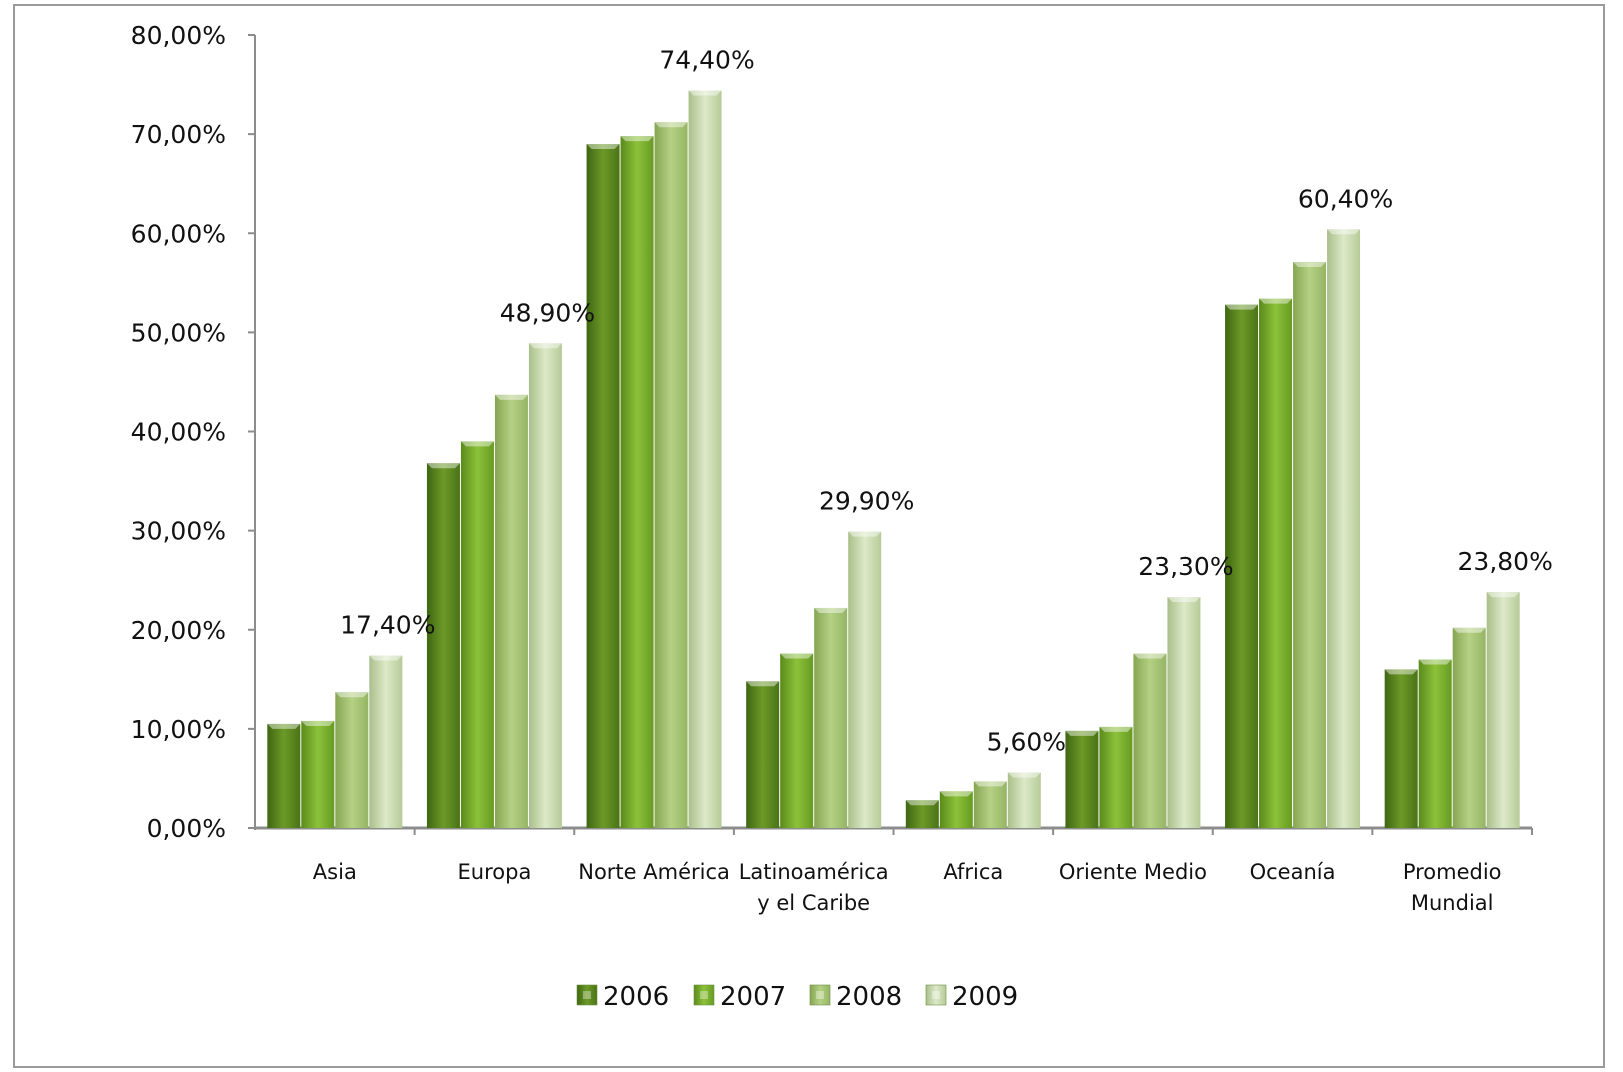  I want to click on data-label: 5,60%, so click(1026, 741).